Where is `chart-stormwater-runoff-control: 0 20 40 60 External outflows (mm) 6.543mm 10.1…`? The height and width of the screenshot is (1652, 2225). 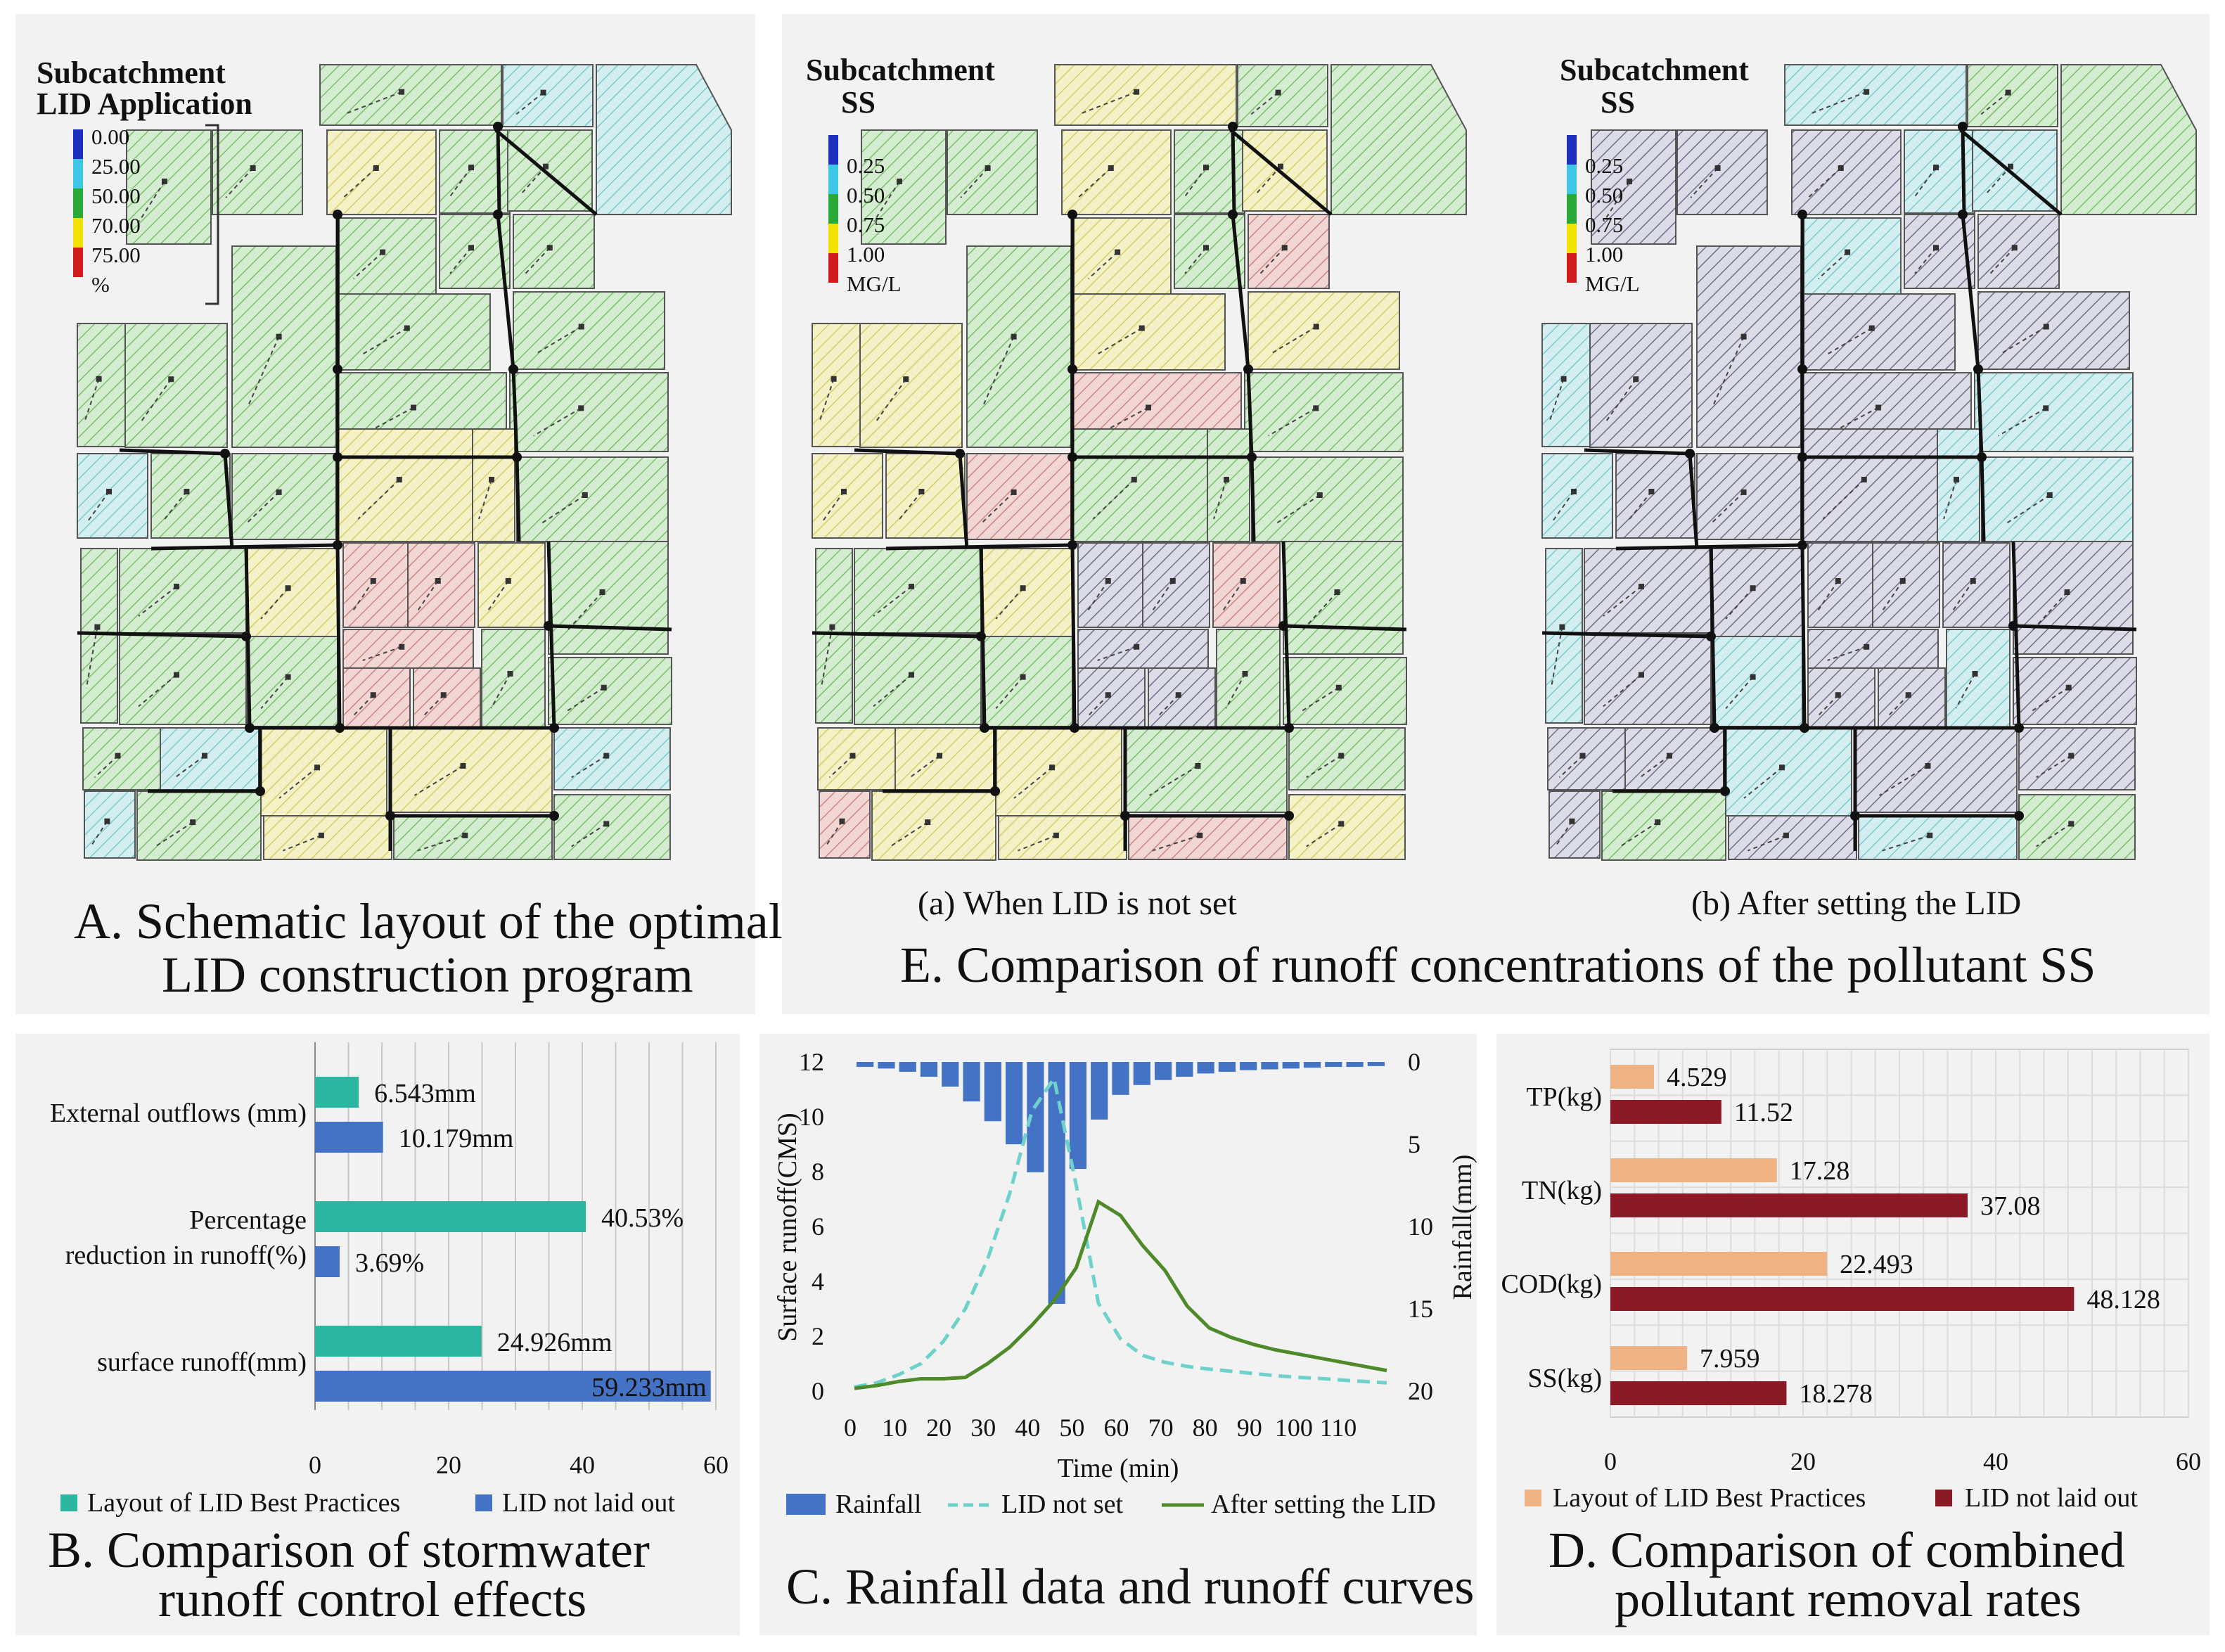 chart-stormwater-runoff-control: 0 20 40 60 External outflows (mm) 6.543mm 10.1… is located at coordinates (390, 1280).